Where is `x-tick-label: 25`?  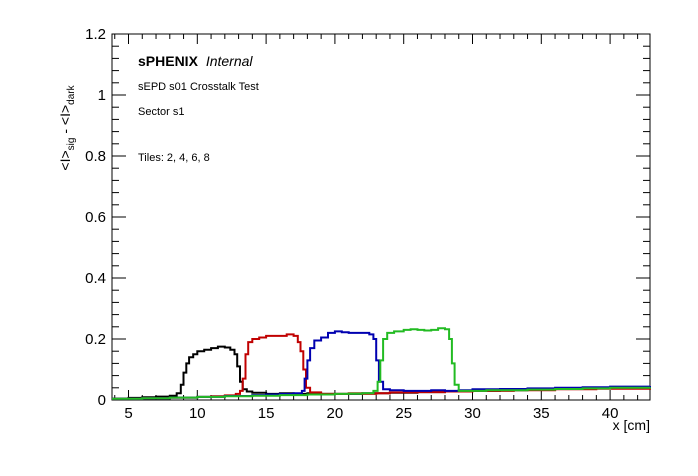 x-tick-label: 25 is located at coordinates (403, 413).